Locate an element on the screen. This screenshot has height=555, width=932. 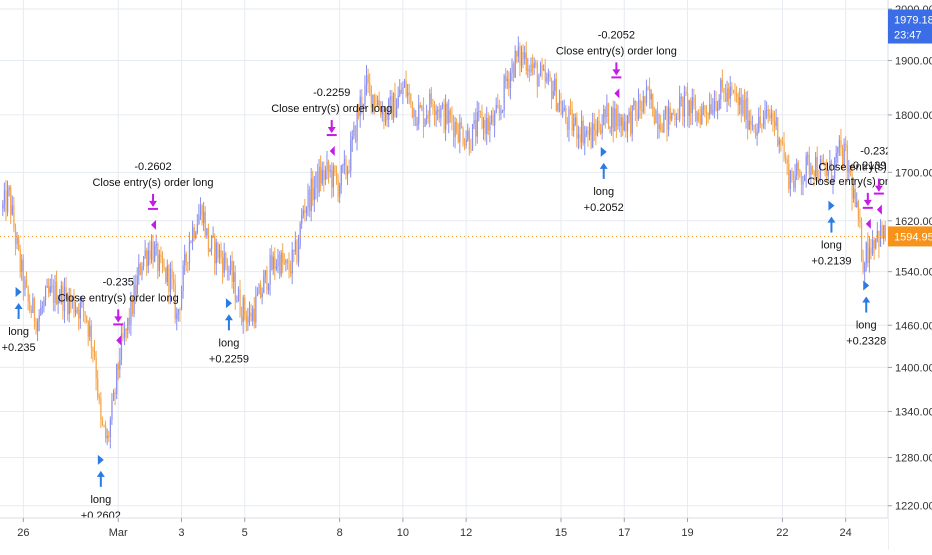
time-tick-label: 12 is located at coordinates (466, 533).